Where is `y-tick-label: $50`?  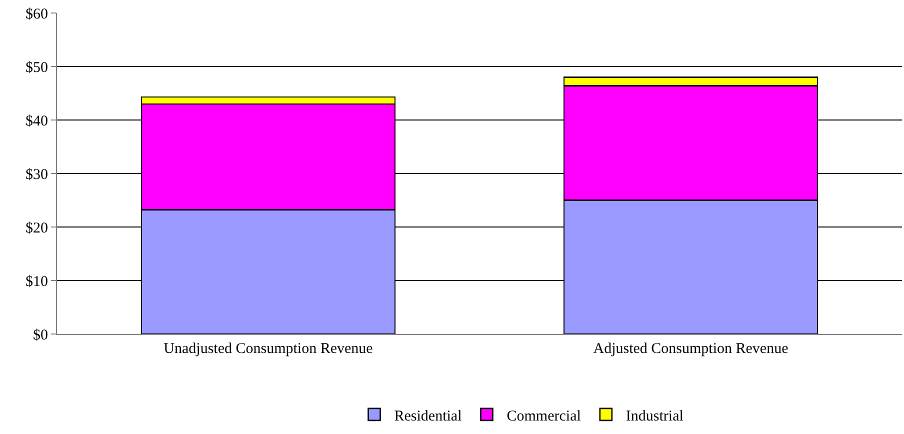
y-tick-label: $50 is located at coordinates (37, 68).